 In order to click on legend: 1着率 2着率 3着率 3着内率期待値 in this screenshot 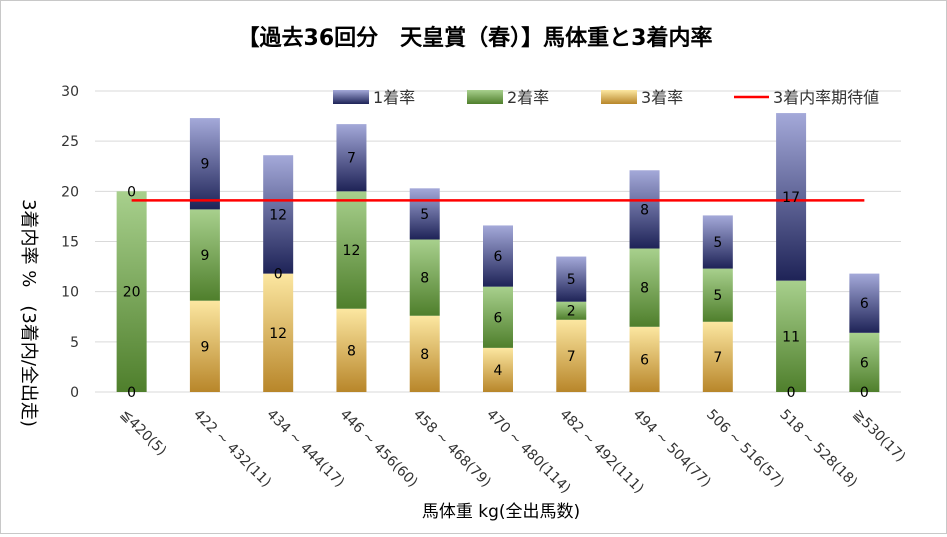, I will do `click(606, 97)`.